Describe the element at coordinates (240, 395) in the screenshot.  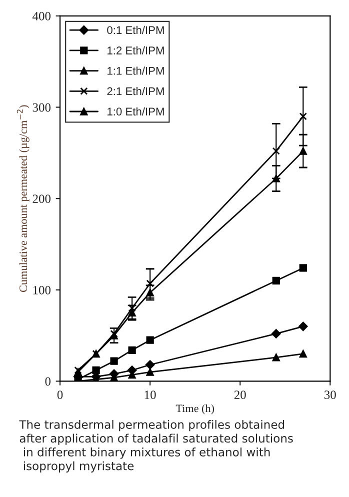
I see `x-tick-label: 20` at that location.